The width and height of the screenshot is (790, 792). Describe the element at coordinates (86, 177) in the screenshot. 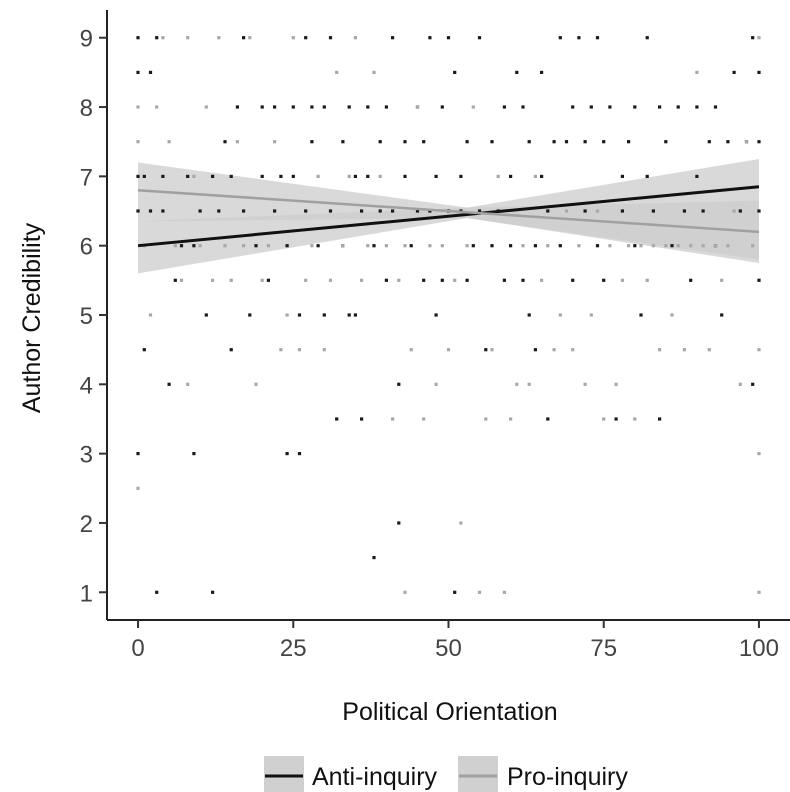

I see `y-tick-label: 7` at that location.